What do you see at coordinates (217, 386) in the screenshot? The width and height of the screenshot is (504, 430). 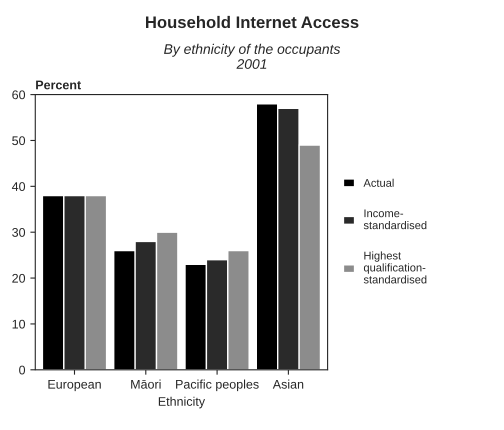 I see `x-tick-label: Pacific peoples` at bounding box center [217, 386].